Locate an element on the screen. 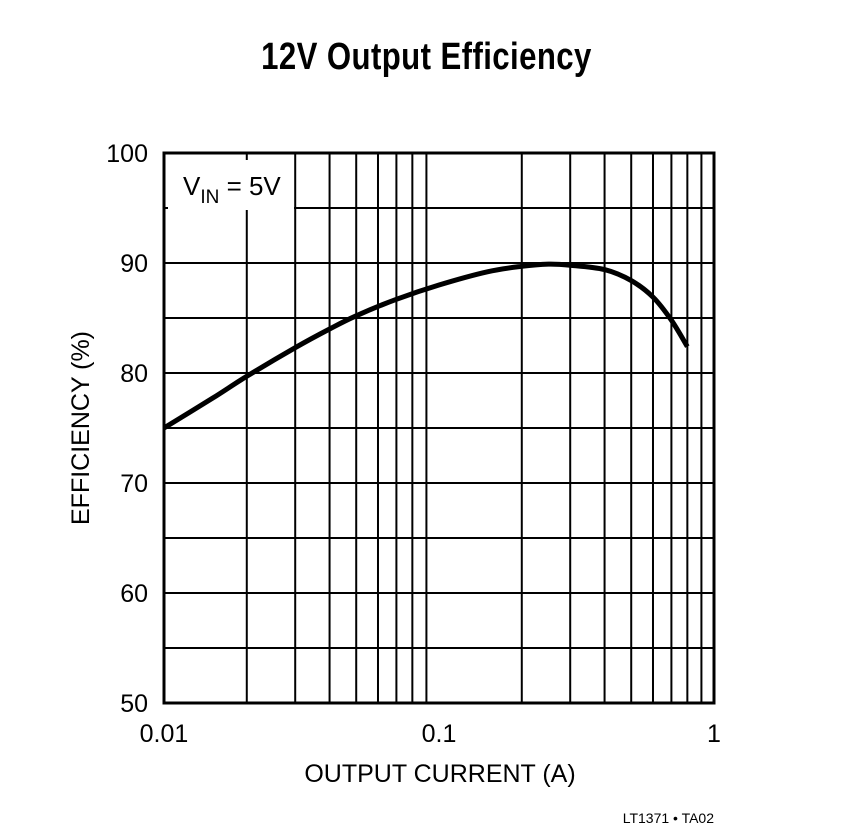 This screenshot has height=840, width=850. y-tick-label: 50 is located at coordinates (134, 704).